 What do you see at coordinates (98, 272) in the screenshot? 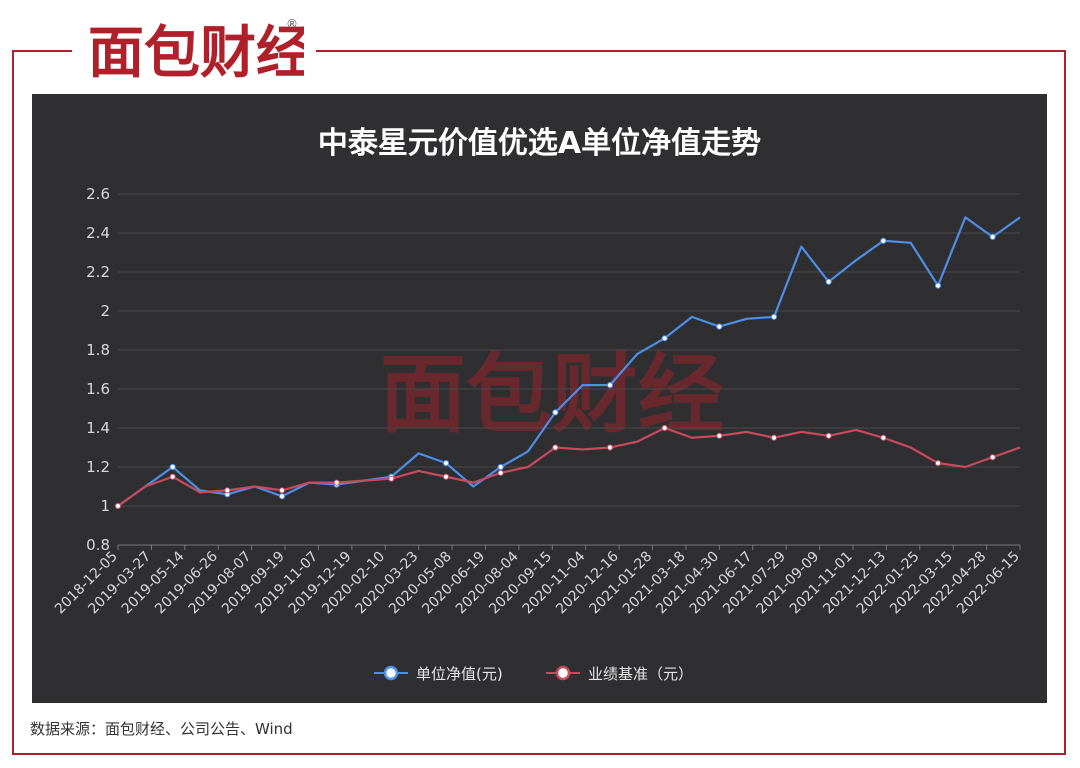
I see `y-tick-label: 2.2` at bounding box center [98, 272].